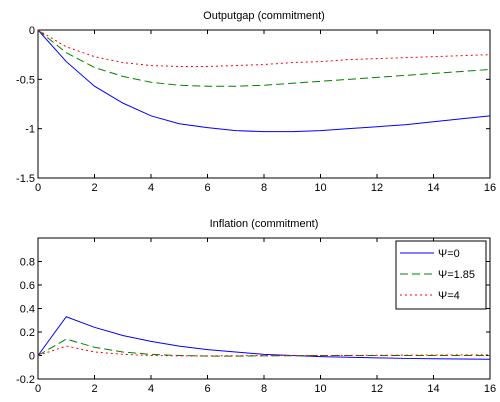 This screenshot has height=402, width=500. I want to click on legend: Ψ=0 Ψ=1.85 Ψ=4, so click(441, 275).